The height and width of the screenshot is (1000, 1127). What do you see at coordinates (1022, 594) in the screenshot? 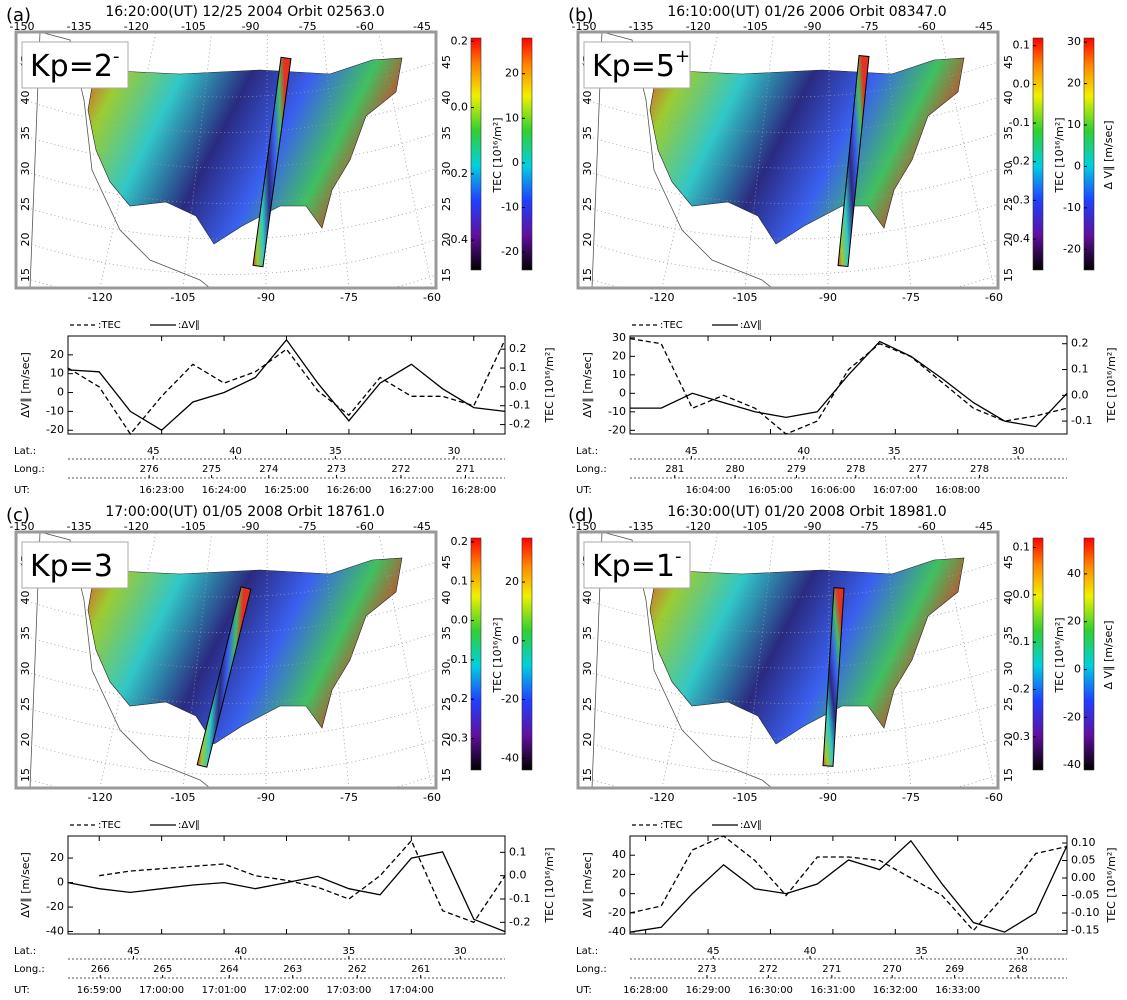
I see `colorbar-tick-label: 0.0` at bounding box center [1022, 594].